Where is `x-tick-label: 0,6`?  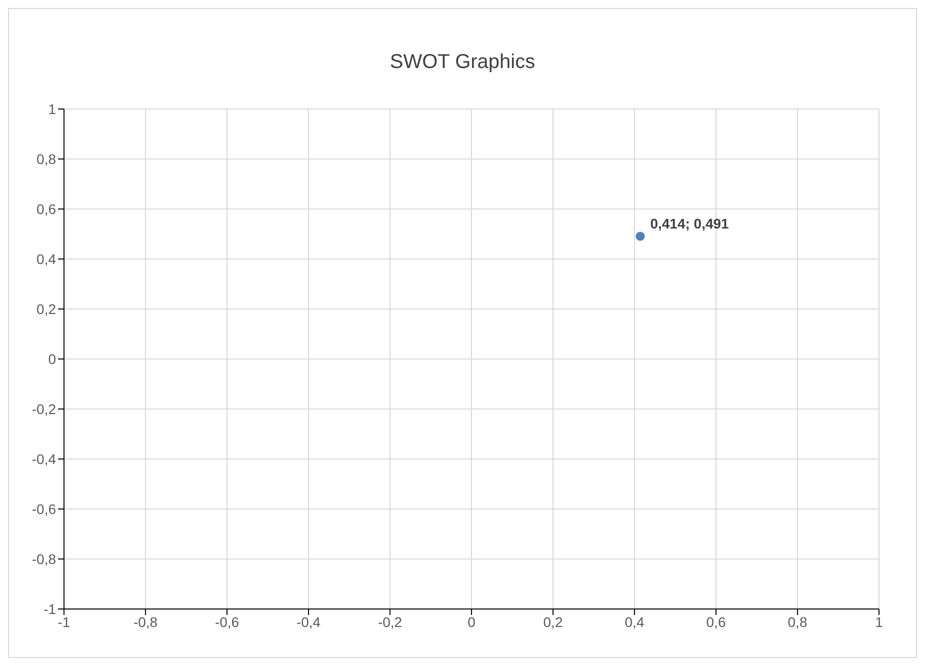
x-tick-label: 0,6 is located at coordinates (716, 622).